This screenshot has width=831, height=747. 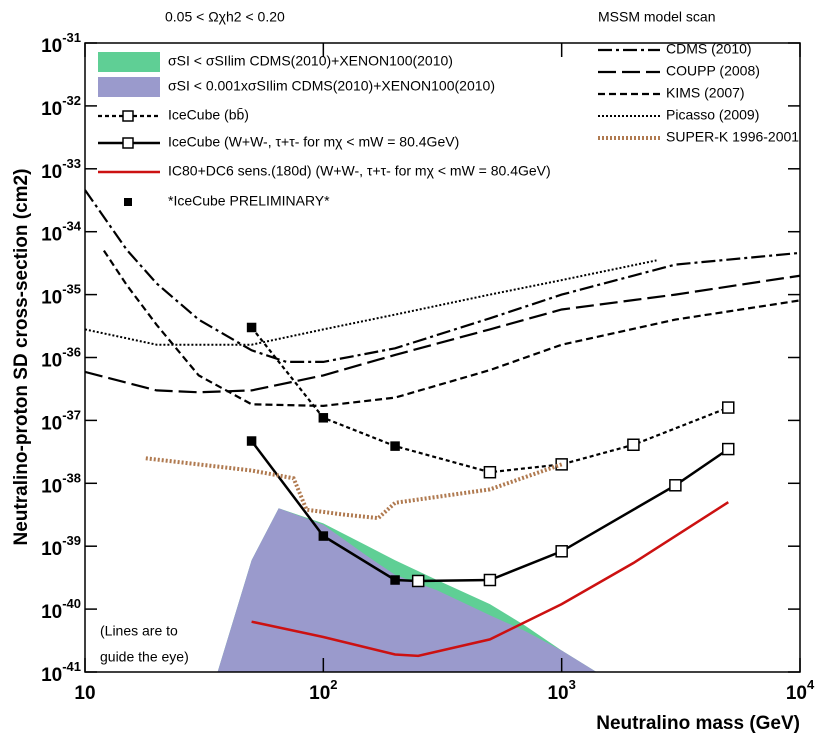 What do you see at coordinates (61, 547) in the screenshot?
I see `tick-label: 10⁻³⁹` at bounding box center [61, 547].